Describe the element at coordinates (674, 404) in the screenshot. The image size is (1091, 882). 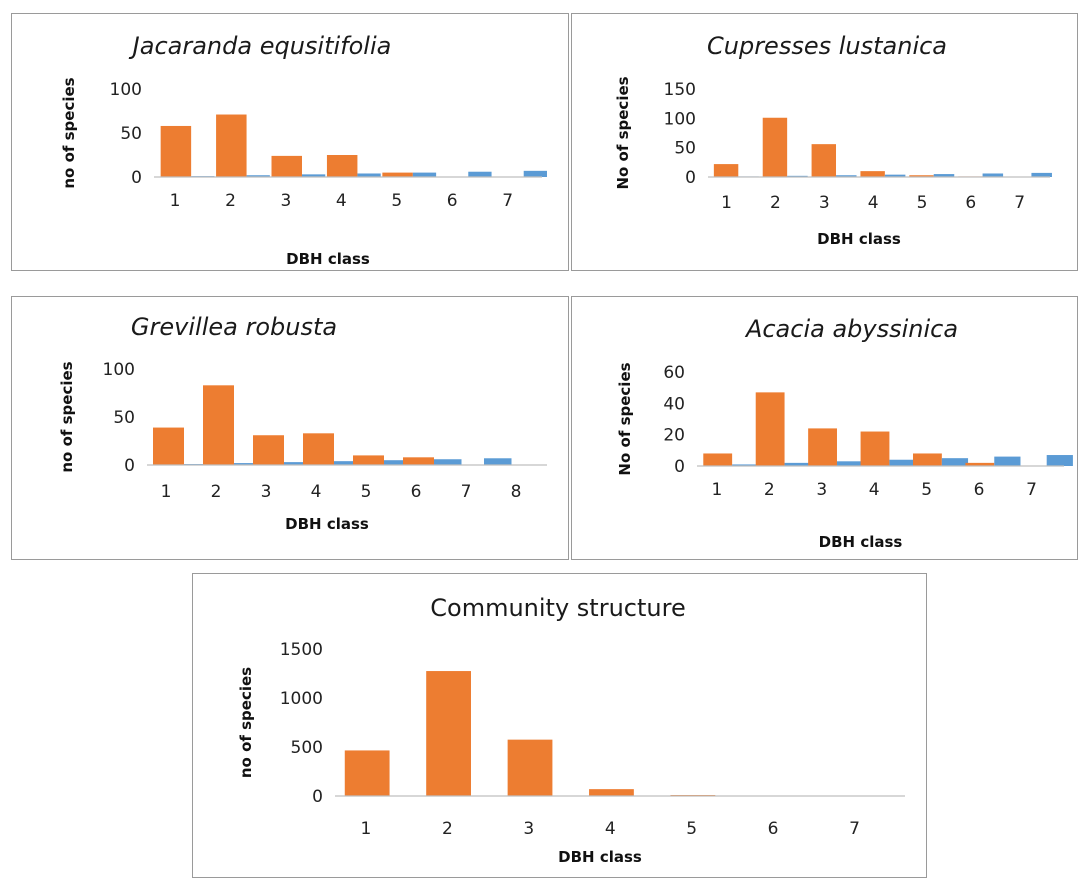
I see `y-tick-label: 40` at that location.